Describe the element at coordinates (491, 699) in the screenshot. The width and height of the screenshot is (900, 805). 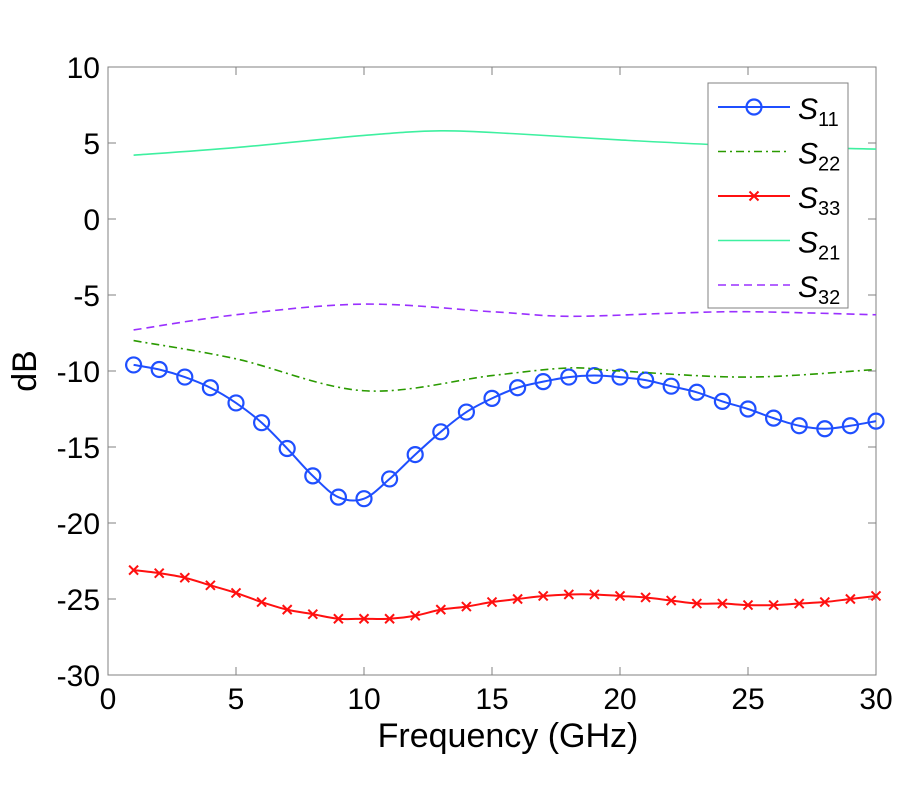
I see `x-tick-label: 15` at that location.